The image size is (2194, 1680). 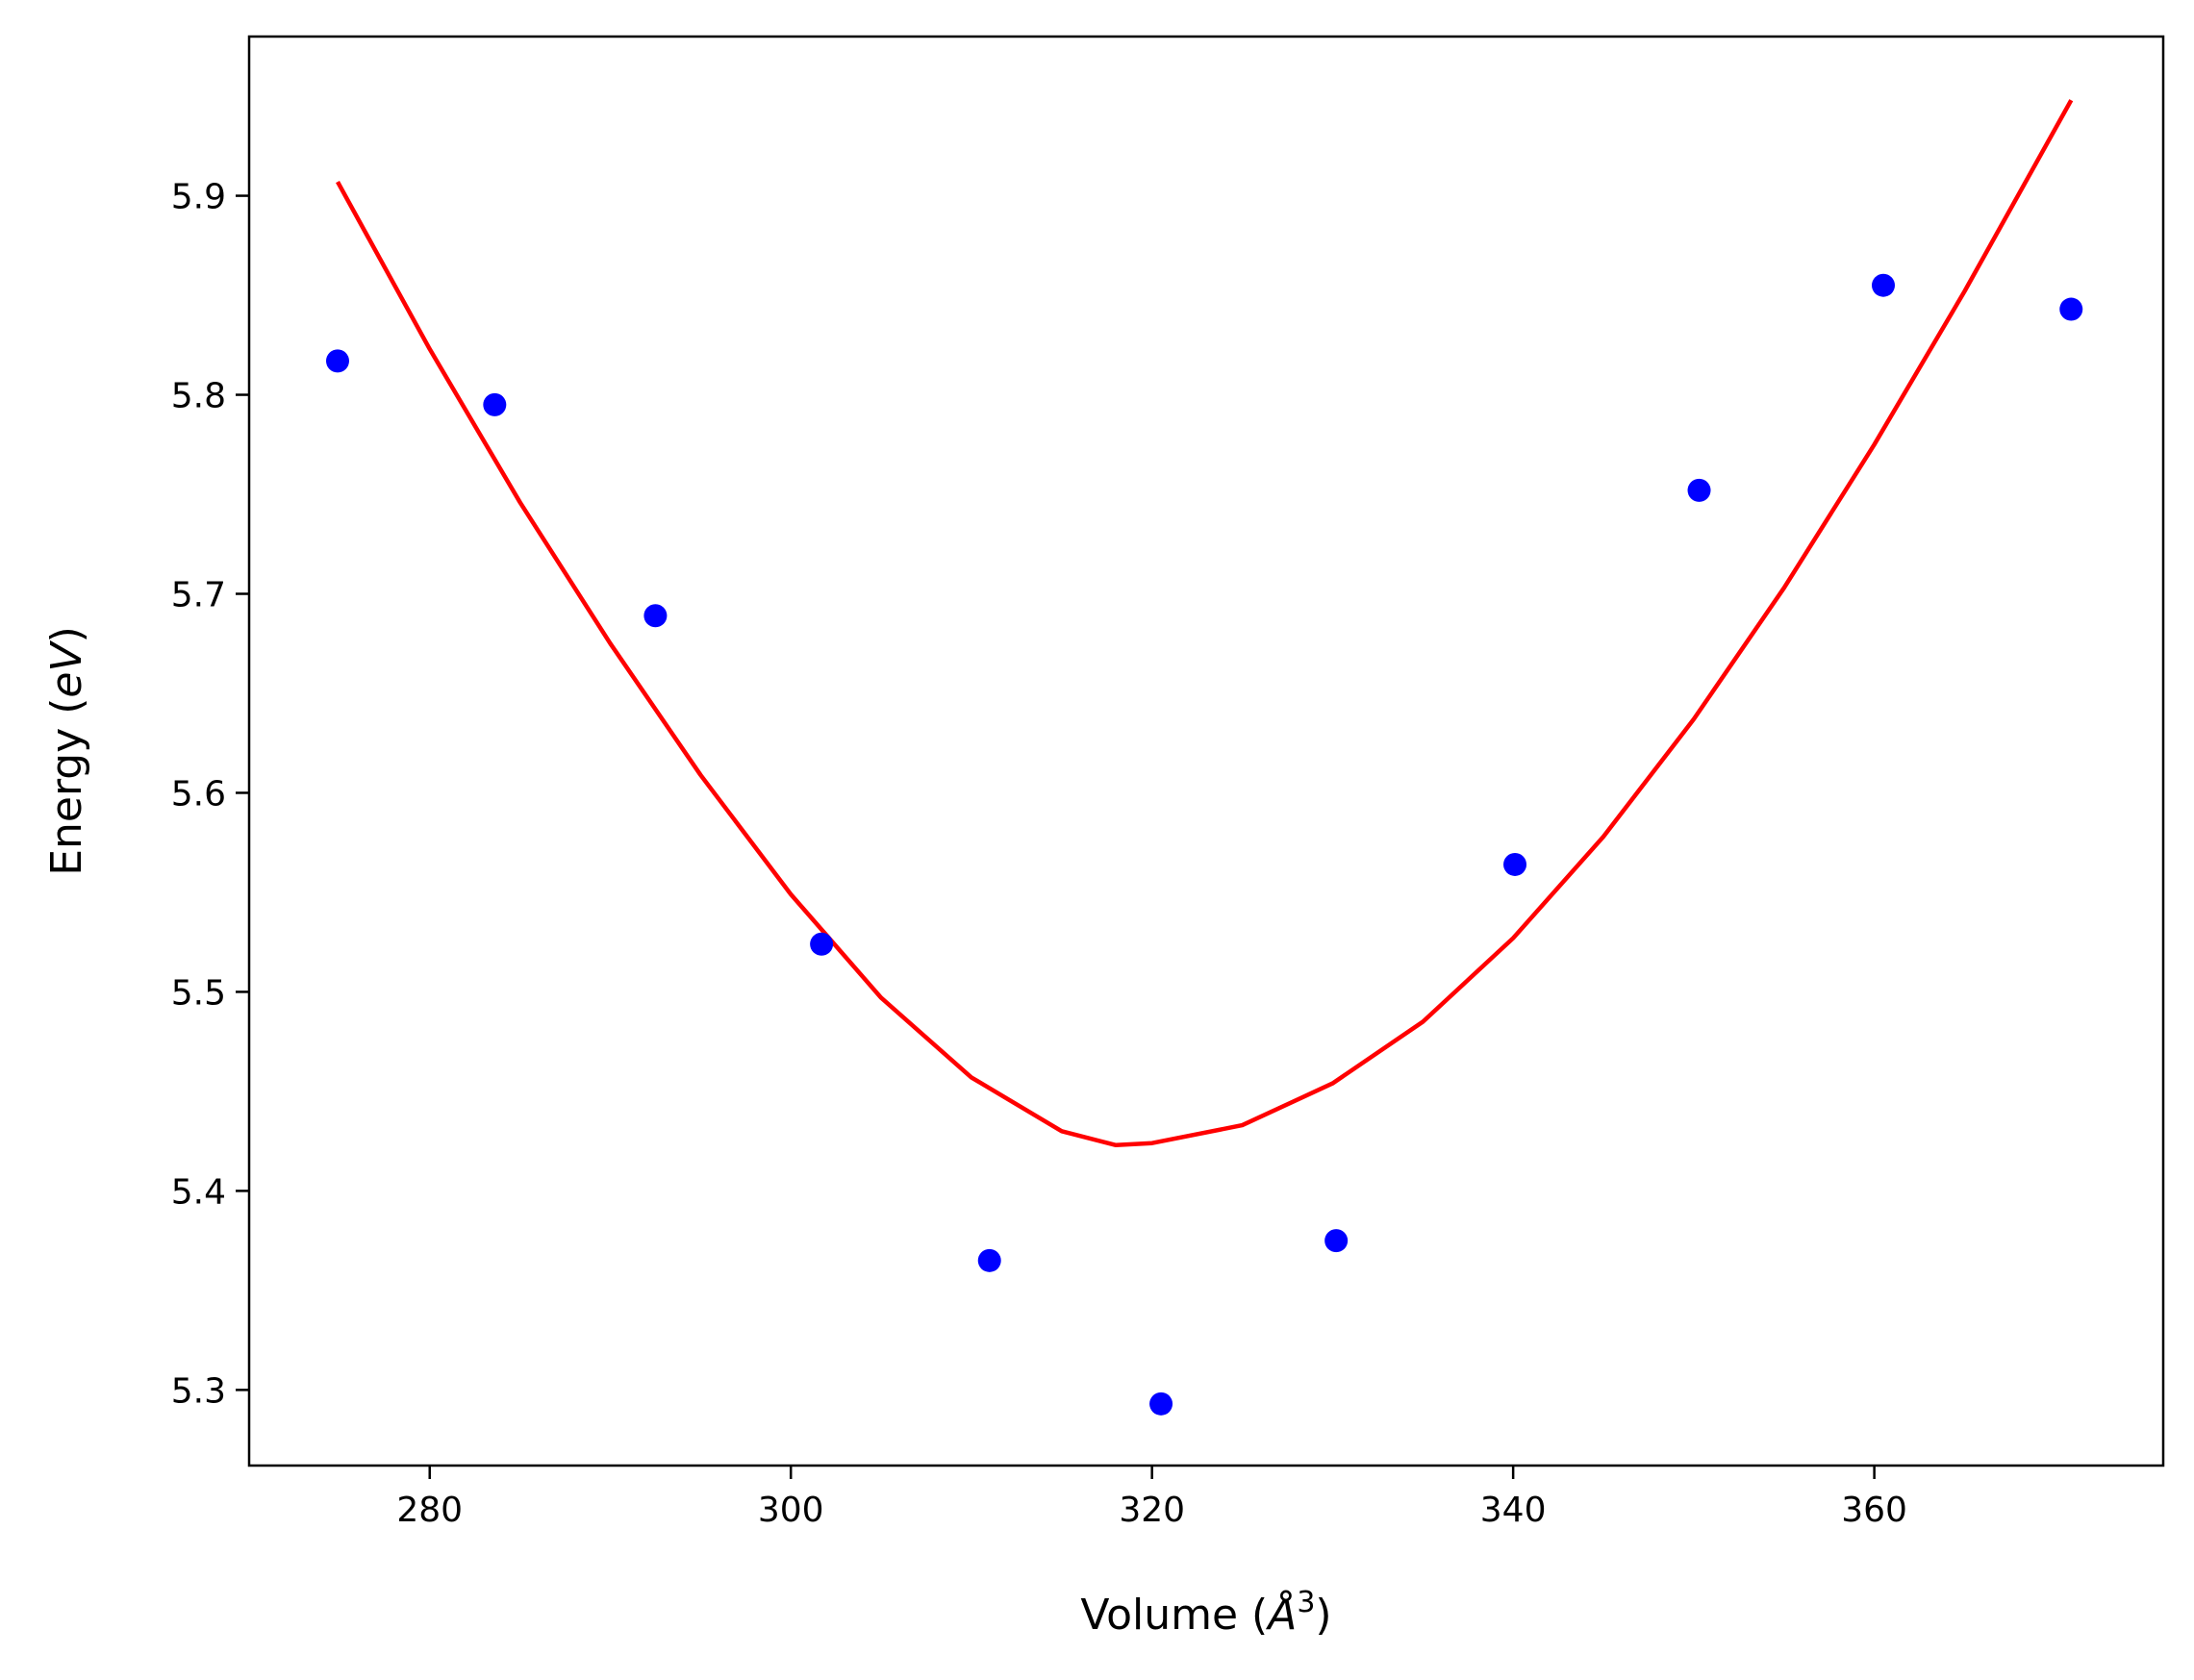 I want to click on x-tick-label: 320, so click(x=1152, y=1511).